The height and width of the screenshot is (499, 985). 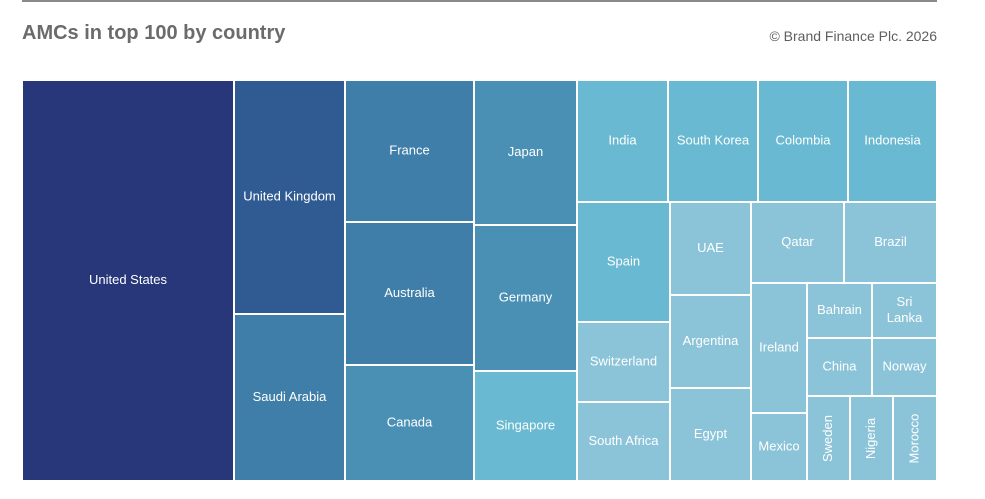 I want to click on treemap-label-canada: Canada, so click(x=410, y=421).